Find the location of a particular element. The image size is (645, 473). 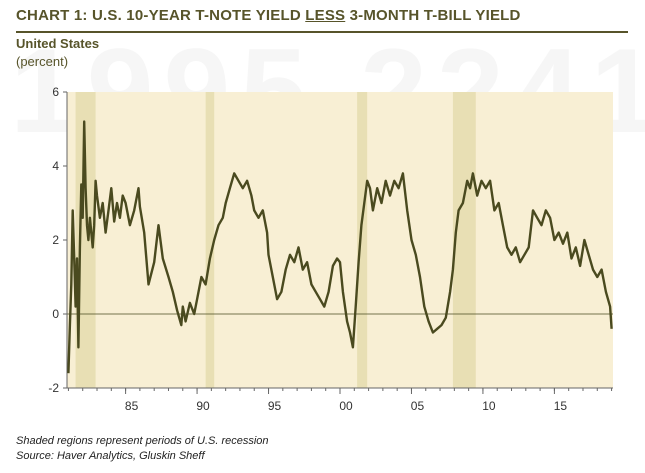

y-tick-label: -2 is located at coordinates (53, 388).